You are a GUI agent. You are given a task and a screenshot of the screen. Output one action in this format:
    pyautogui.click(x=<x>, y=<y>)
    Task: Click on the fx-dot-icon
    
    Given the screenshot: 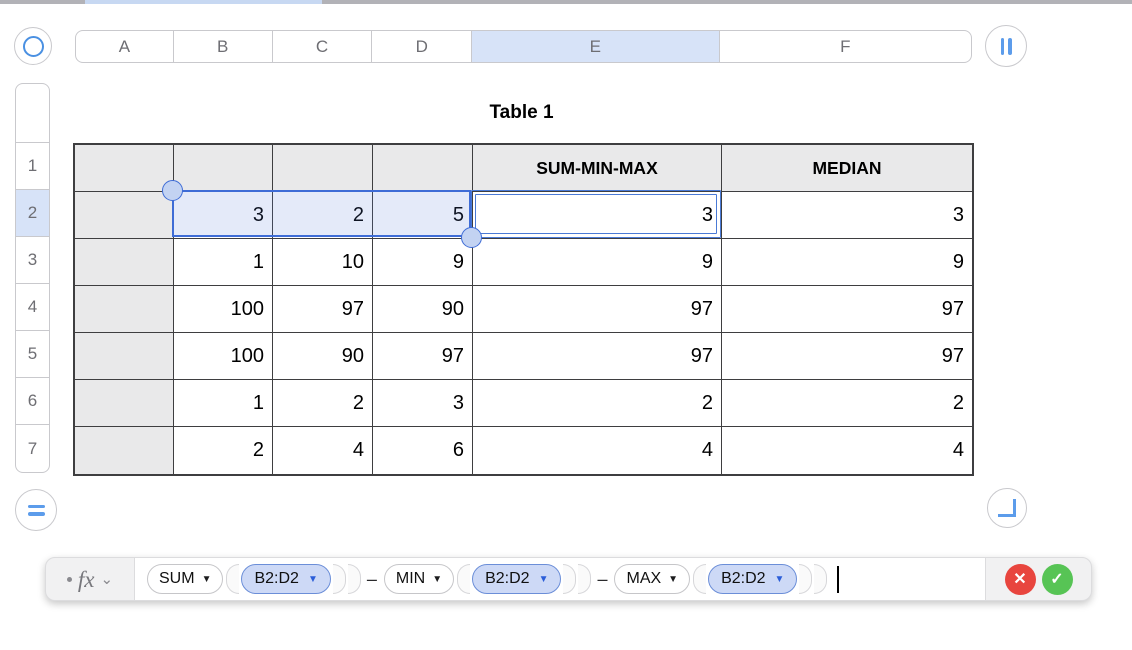 What is the action you would take?
    pyautogui.click(x=69, y=579)
    